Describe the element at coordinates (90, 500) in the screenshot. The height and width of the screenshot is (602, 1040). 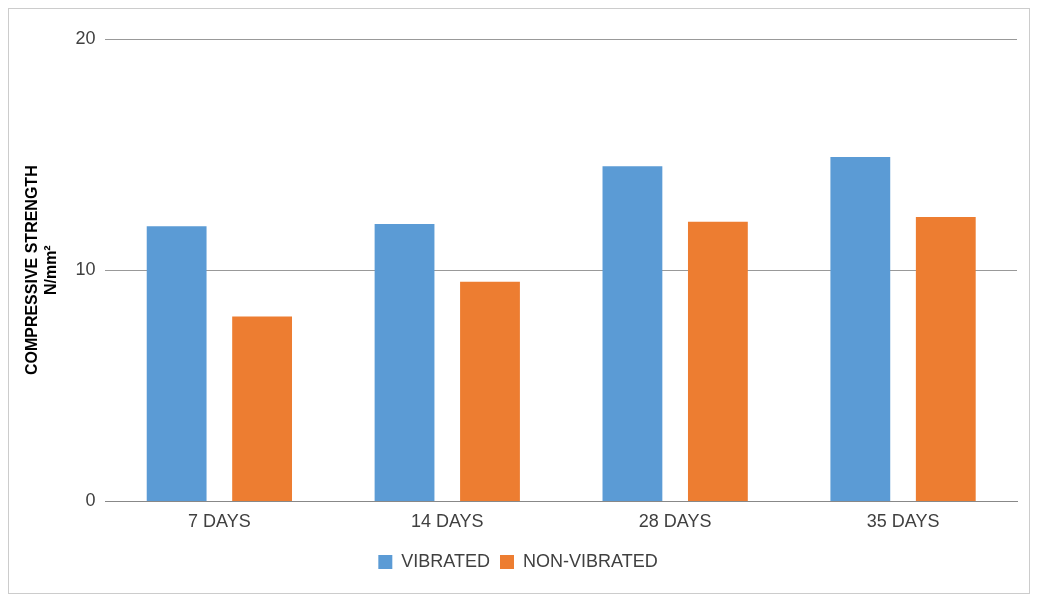
I see `y-tick-label: 0` at that location.